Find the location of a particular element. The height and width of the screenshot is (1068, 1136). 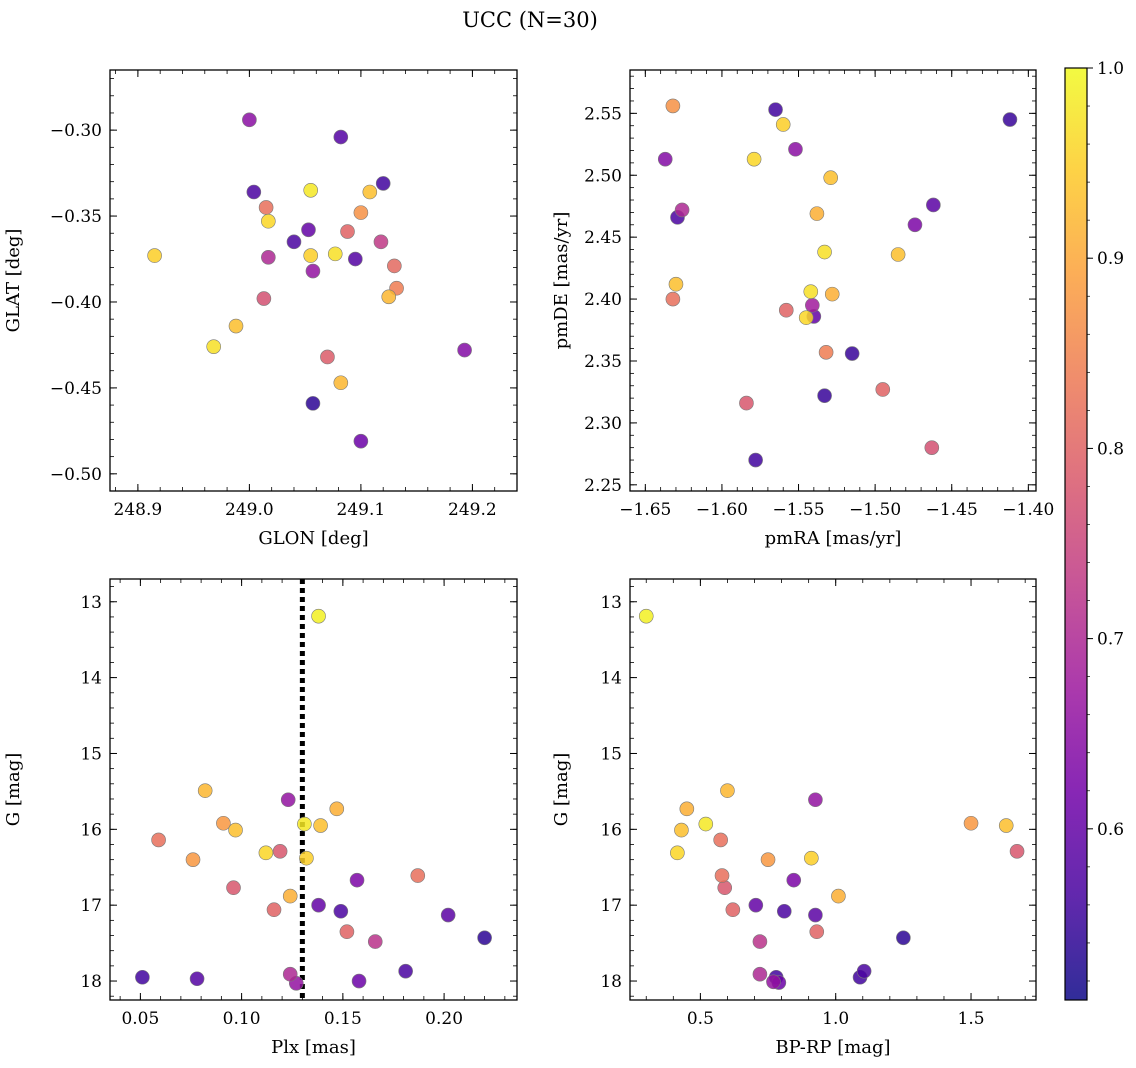

scatter-points is located at coordinates (309, 280).